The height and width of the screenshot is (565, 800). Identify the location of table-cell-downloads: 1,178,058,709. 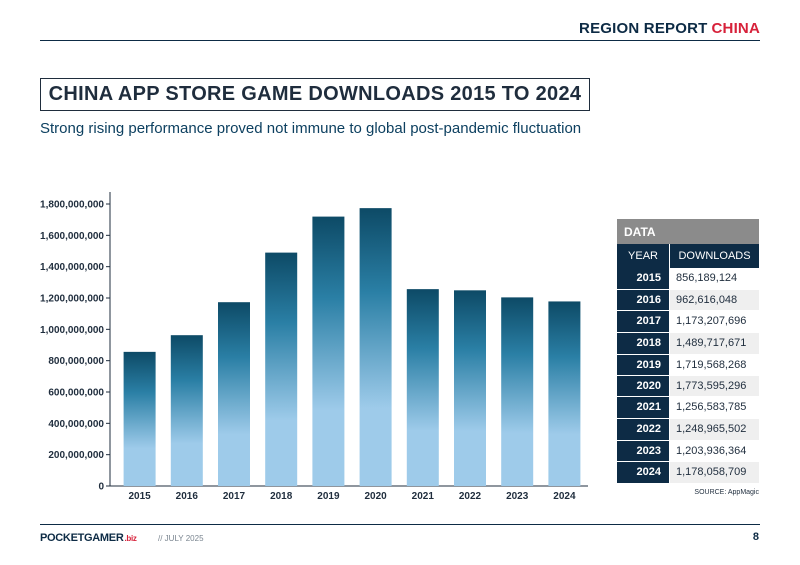
(714, 472).